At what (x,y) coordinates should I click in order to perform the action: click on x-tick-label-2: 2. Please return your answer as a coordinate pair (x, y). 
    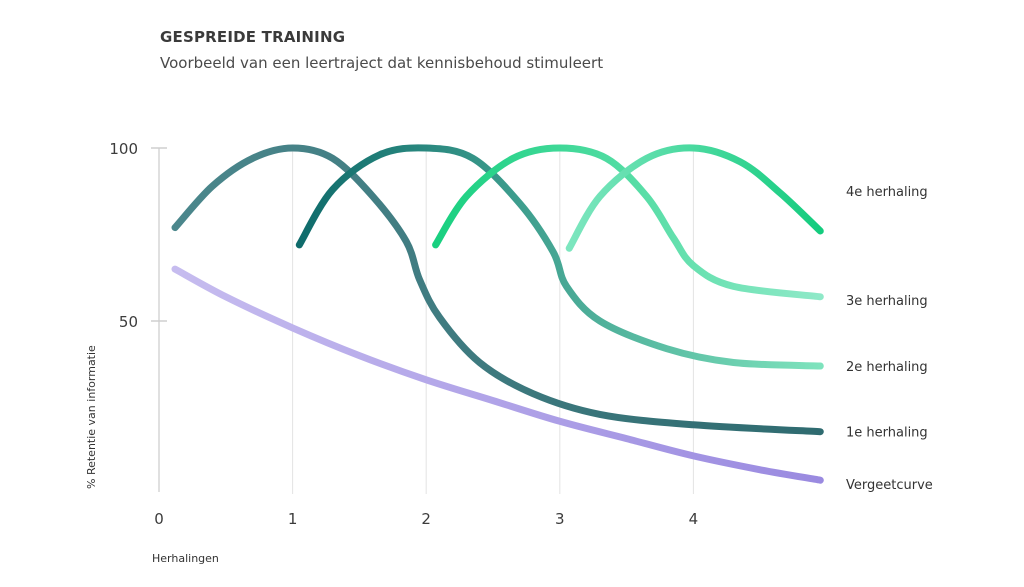
    Looking at the image, I should click on (426, 519).